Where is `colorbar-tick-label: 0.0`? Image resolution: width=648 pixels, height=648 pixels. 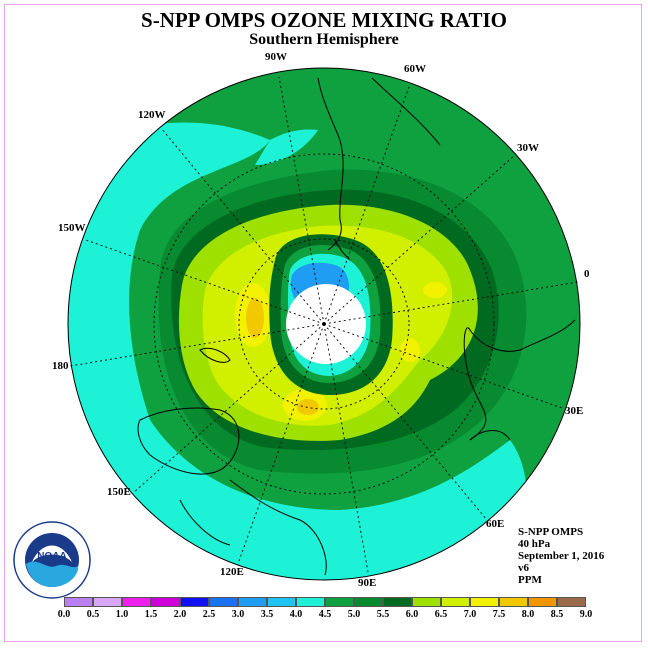 colorbar-tick-label: 0.0 is located at coordinates (64, 614).